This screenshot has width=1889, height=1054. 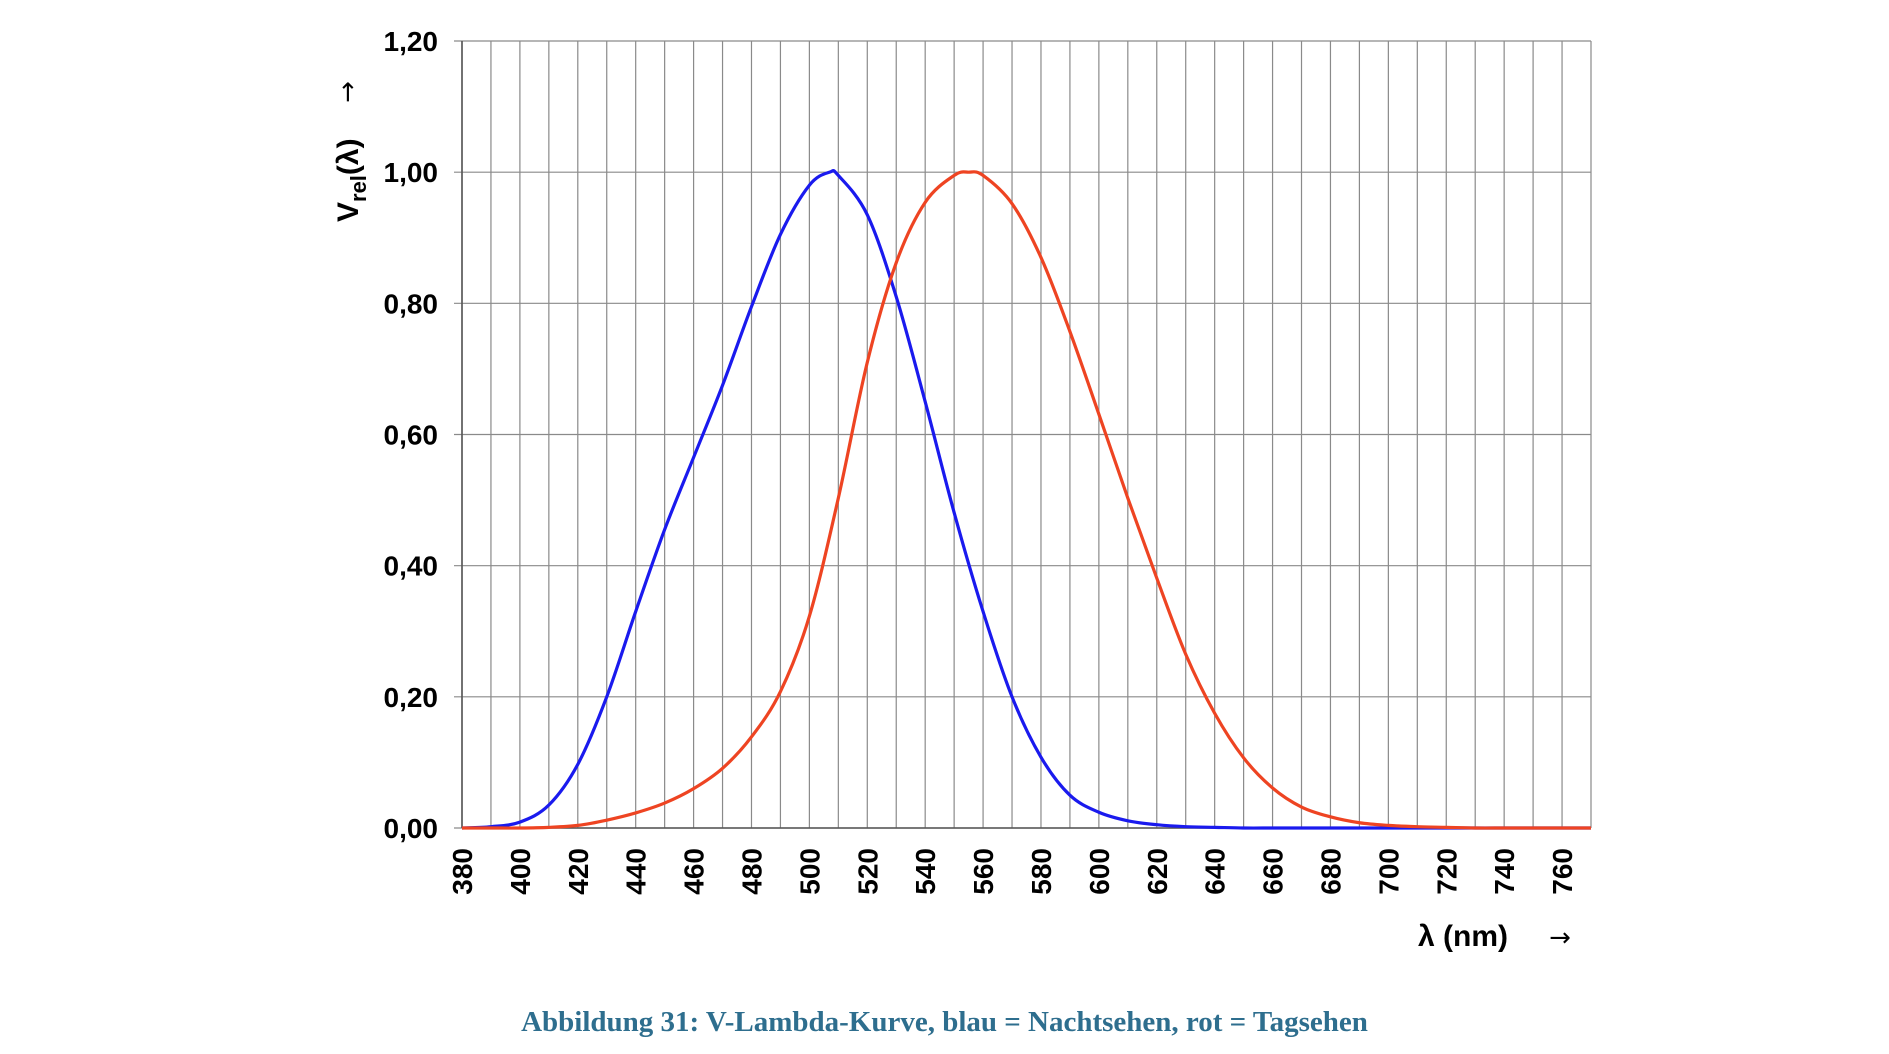 What do you see at coordinates (1446, 871) in the screenshot?
I see `x-tick-label: 720` at bounding box center [1446, 871].